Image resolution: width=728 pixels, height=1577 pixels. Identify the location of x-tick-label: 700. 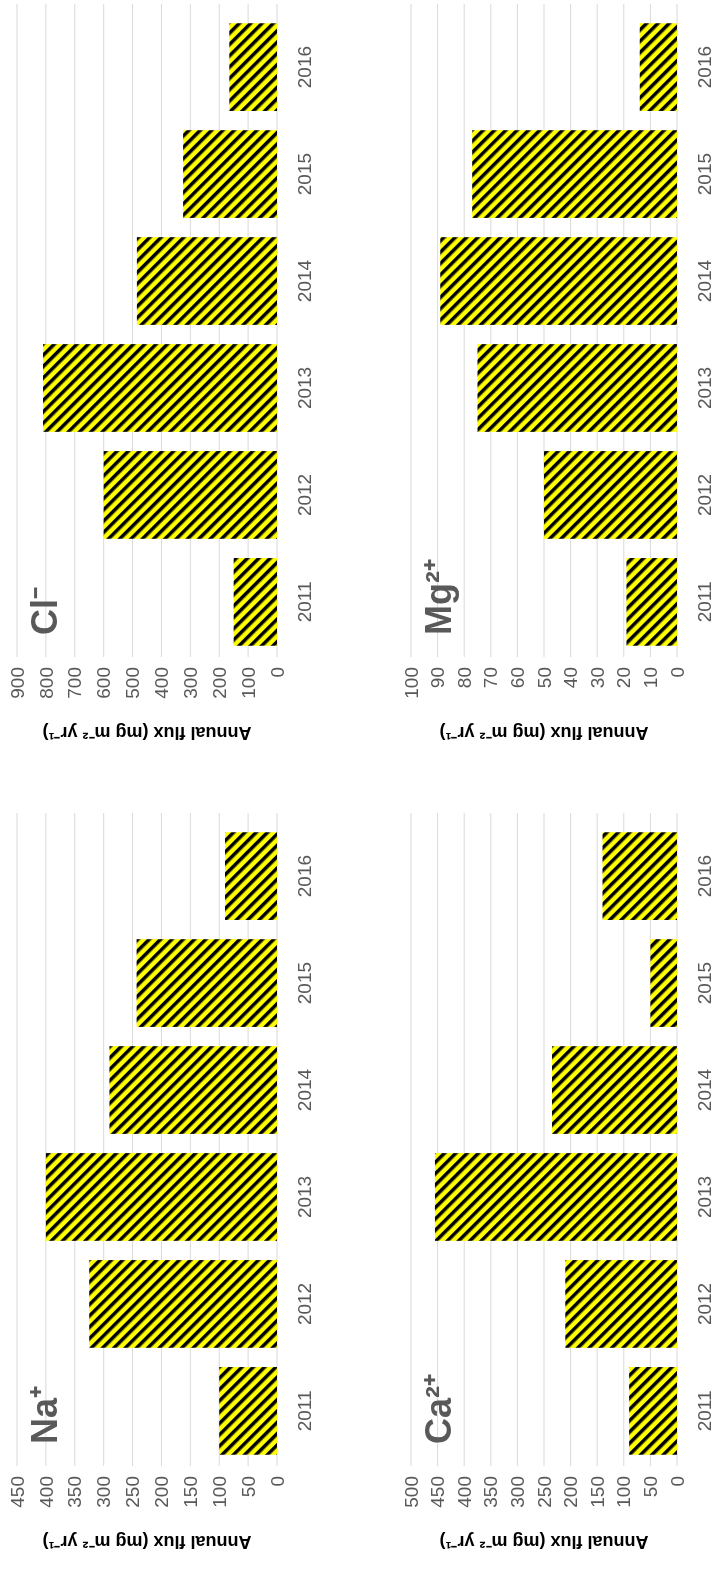
(75, 683).